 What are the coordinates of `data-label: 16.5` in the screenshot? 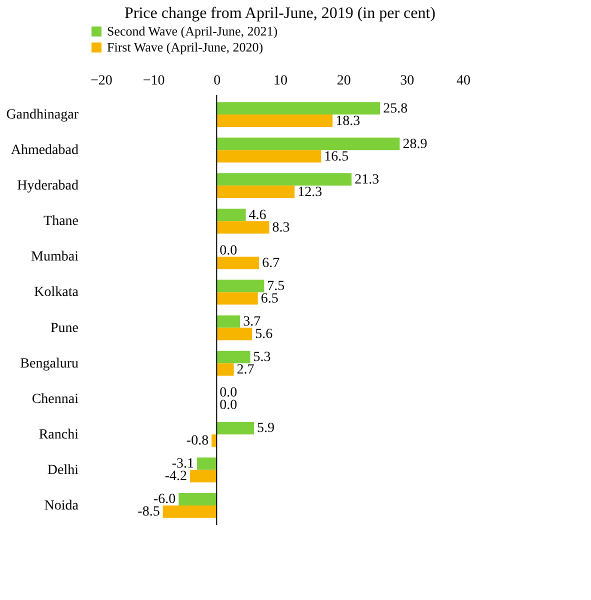 It's located at (336, 156).